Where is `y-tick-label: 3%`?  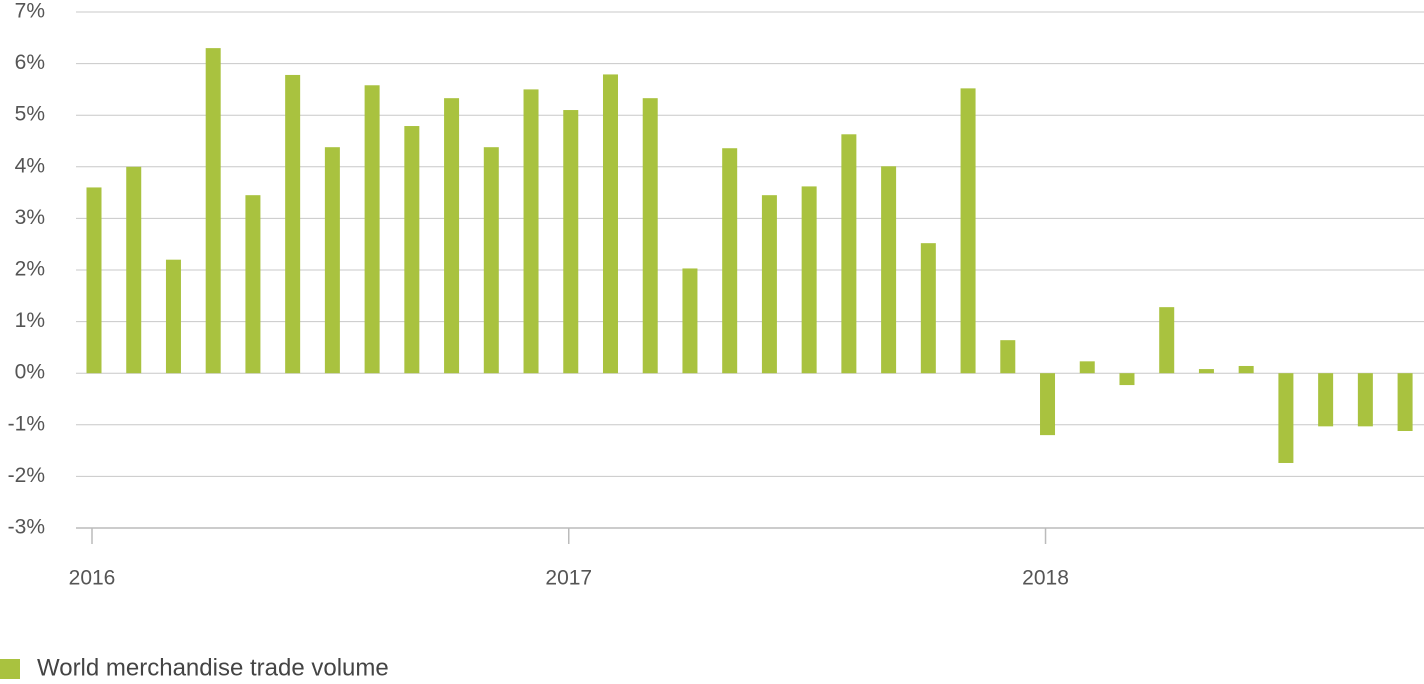 y-tick-label: 3% is located at coordinates (30, 217).